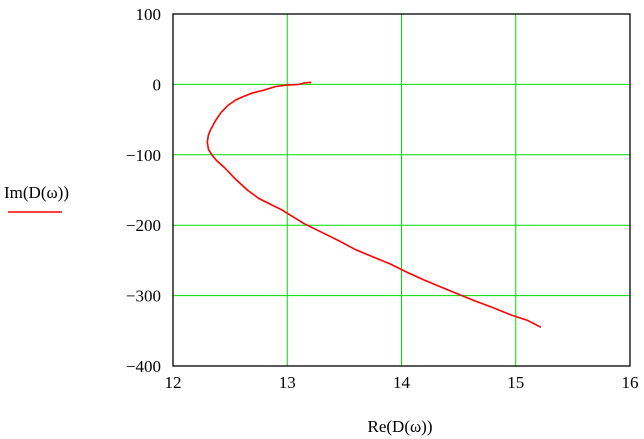 The width and height of the screenshot is (644, 439). Describe the element at coordinates (287, 382) in the screenshot. I see `x-tick-label: 13` at that location.